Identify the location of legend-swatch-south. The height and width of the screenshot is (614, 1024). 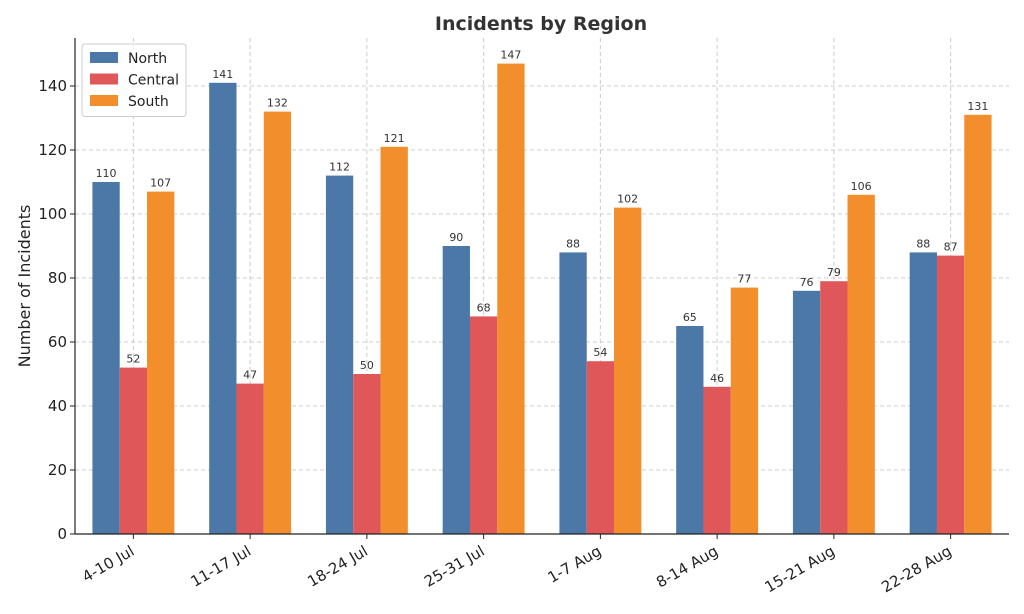
(104, 100).